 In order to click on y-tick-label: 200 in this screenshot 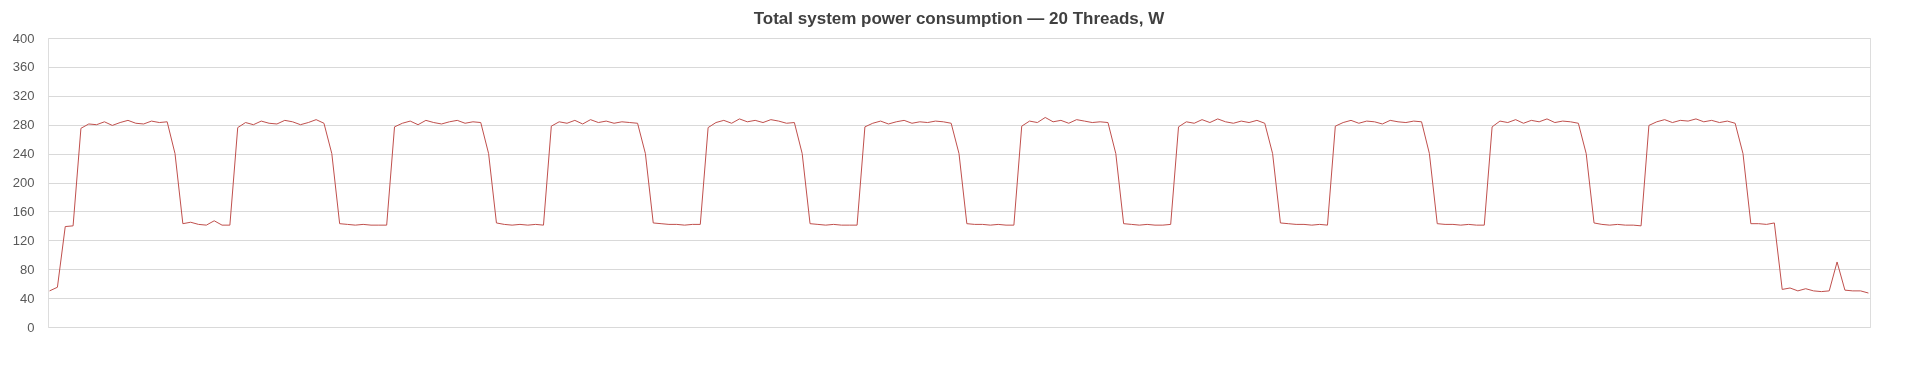, I will do `click(23, 182)`.